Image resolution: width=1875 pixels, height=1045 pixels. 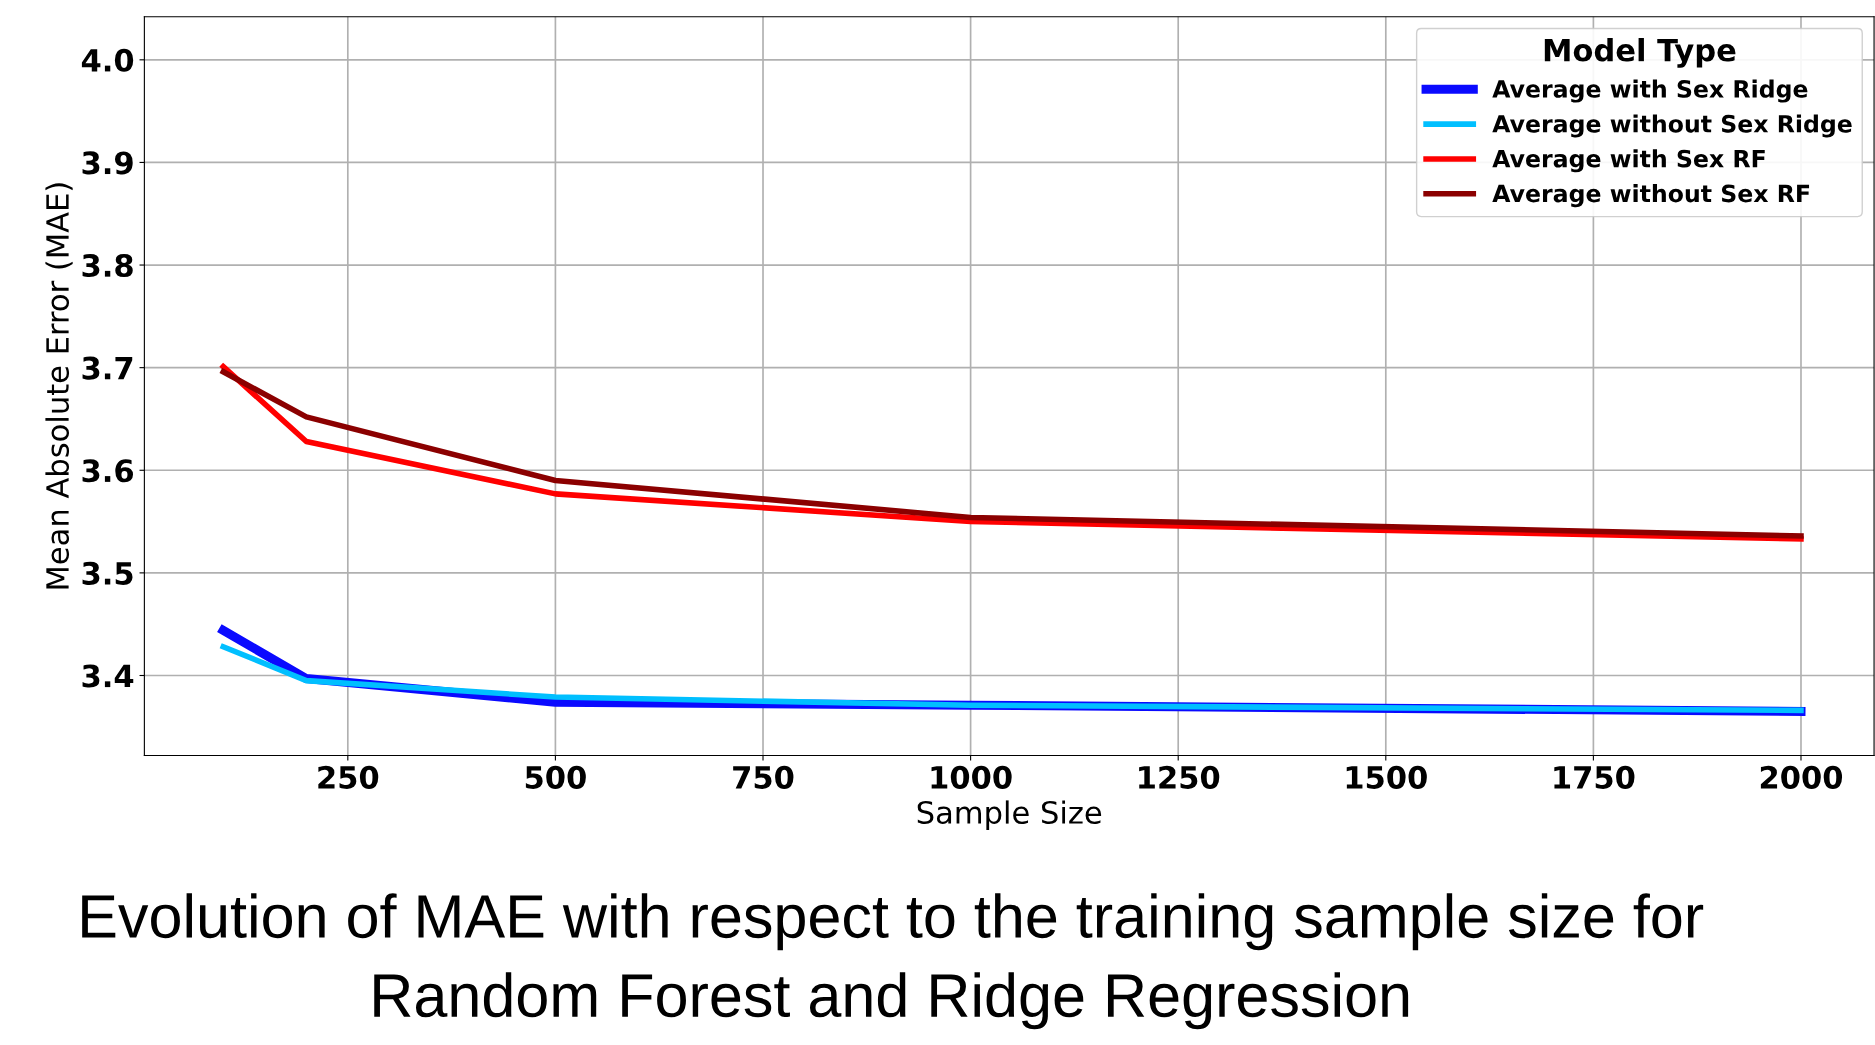 What do you see at coordinates (1386, 777) in the screenshot?
I see `x-tick-label: 1500` at bounding box center [1386, 777].